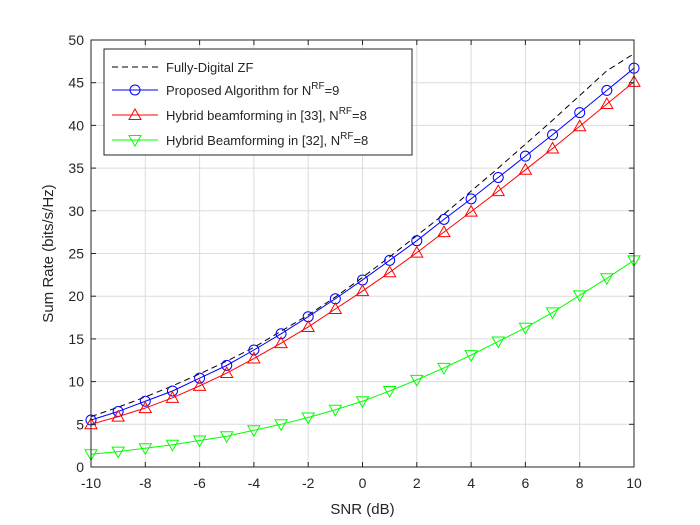 The width and height of the screenshot is (700, 525). I want to click on y-tick-label: 20, so click(76, 296).